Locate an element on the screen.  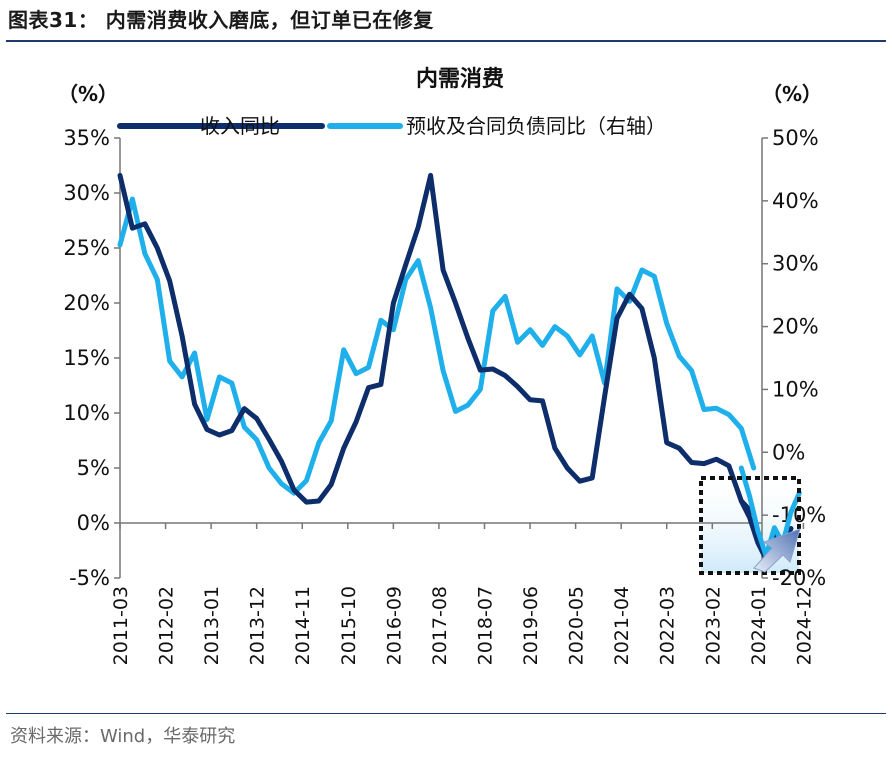
x-tick-label: 2014-11 is located at coordinates (303, 625).